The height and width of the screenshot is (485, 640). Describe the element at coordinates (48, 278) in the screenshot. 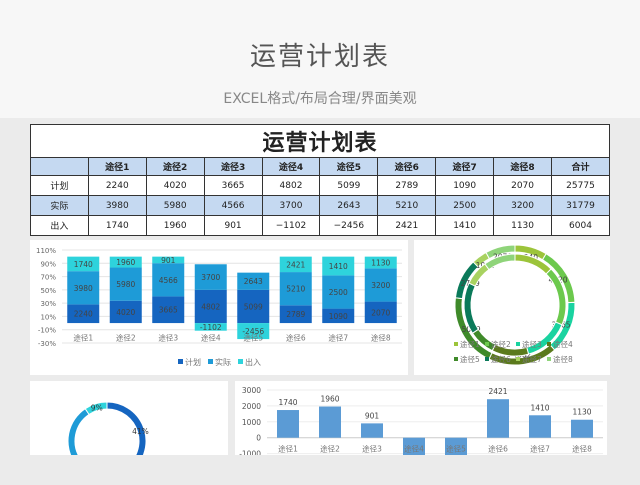

I see `y-tick-label: 70%` at that location.